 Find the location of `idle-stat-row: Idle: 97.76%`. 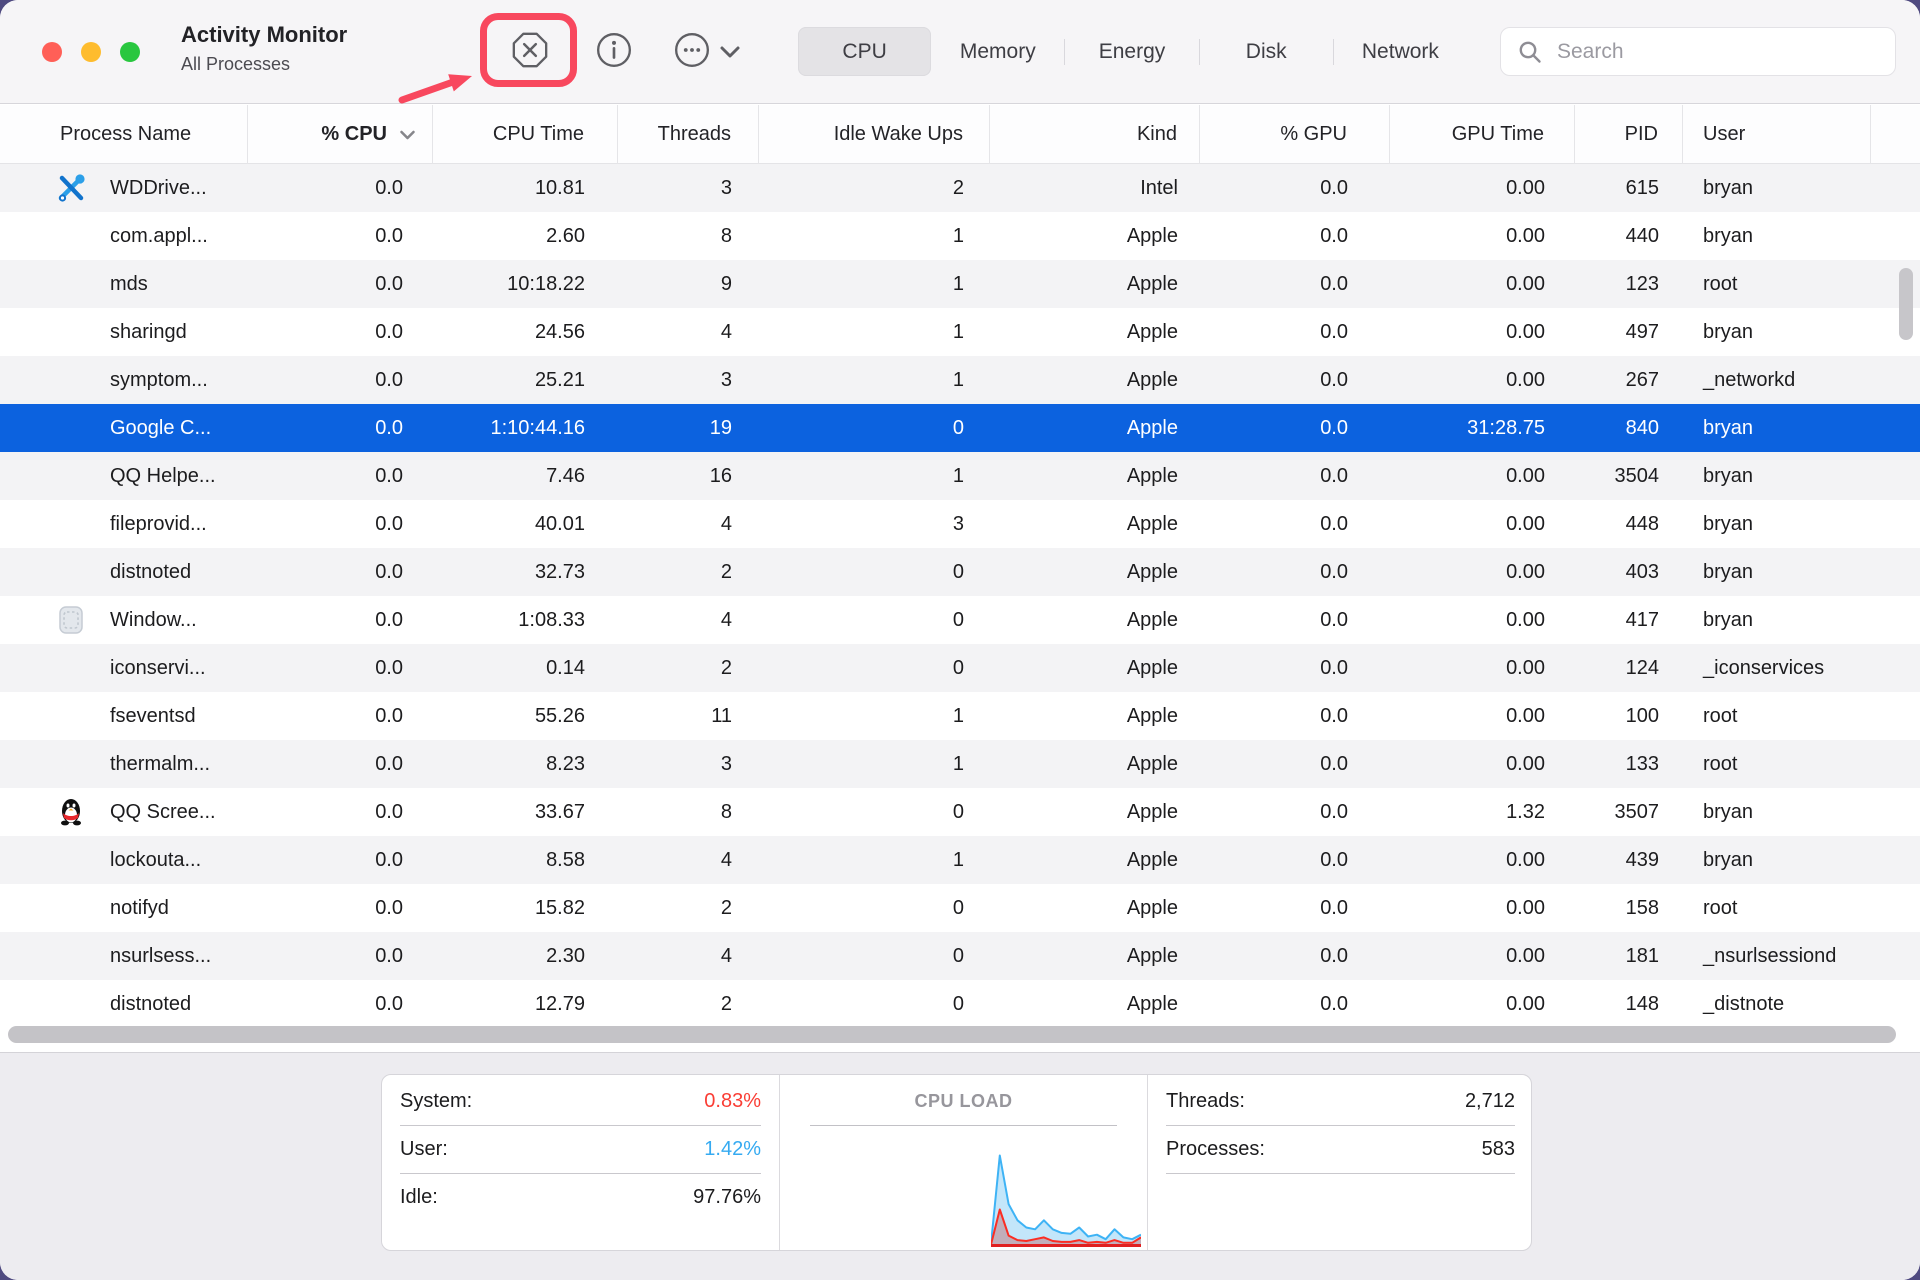

idle-stat-row: Idle: 97.76% is located at coordinates (580, 1197).